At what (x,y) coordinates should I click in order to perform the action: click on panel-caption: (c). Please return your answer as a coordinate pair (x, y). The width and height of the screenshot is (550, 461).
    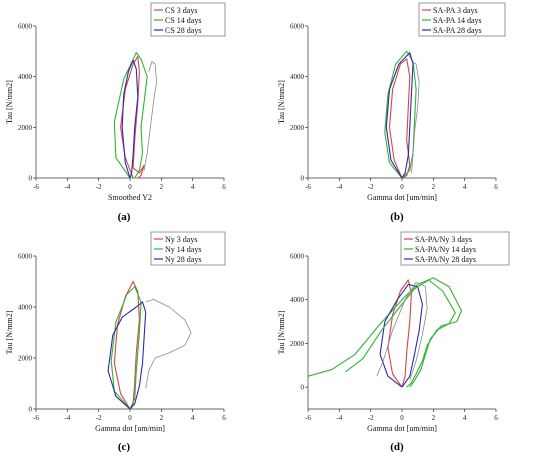
    Looking at the image, I should click on (124, 447).